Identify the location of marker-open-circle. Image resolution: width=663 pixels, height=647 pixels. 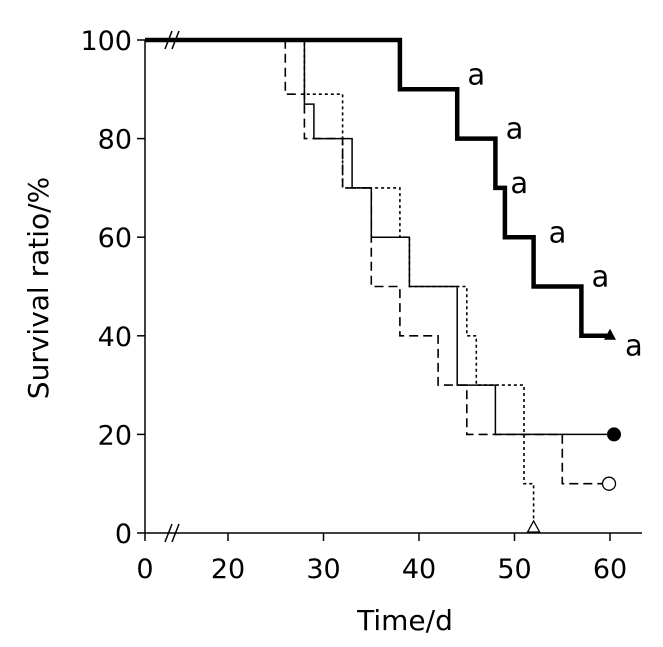
(609, 483).